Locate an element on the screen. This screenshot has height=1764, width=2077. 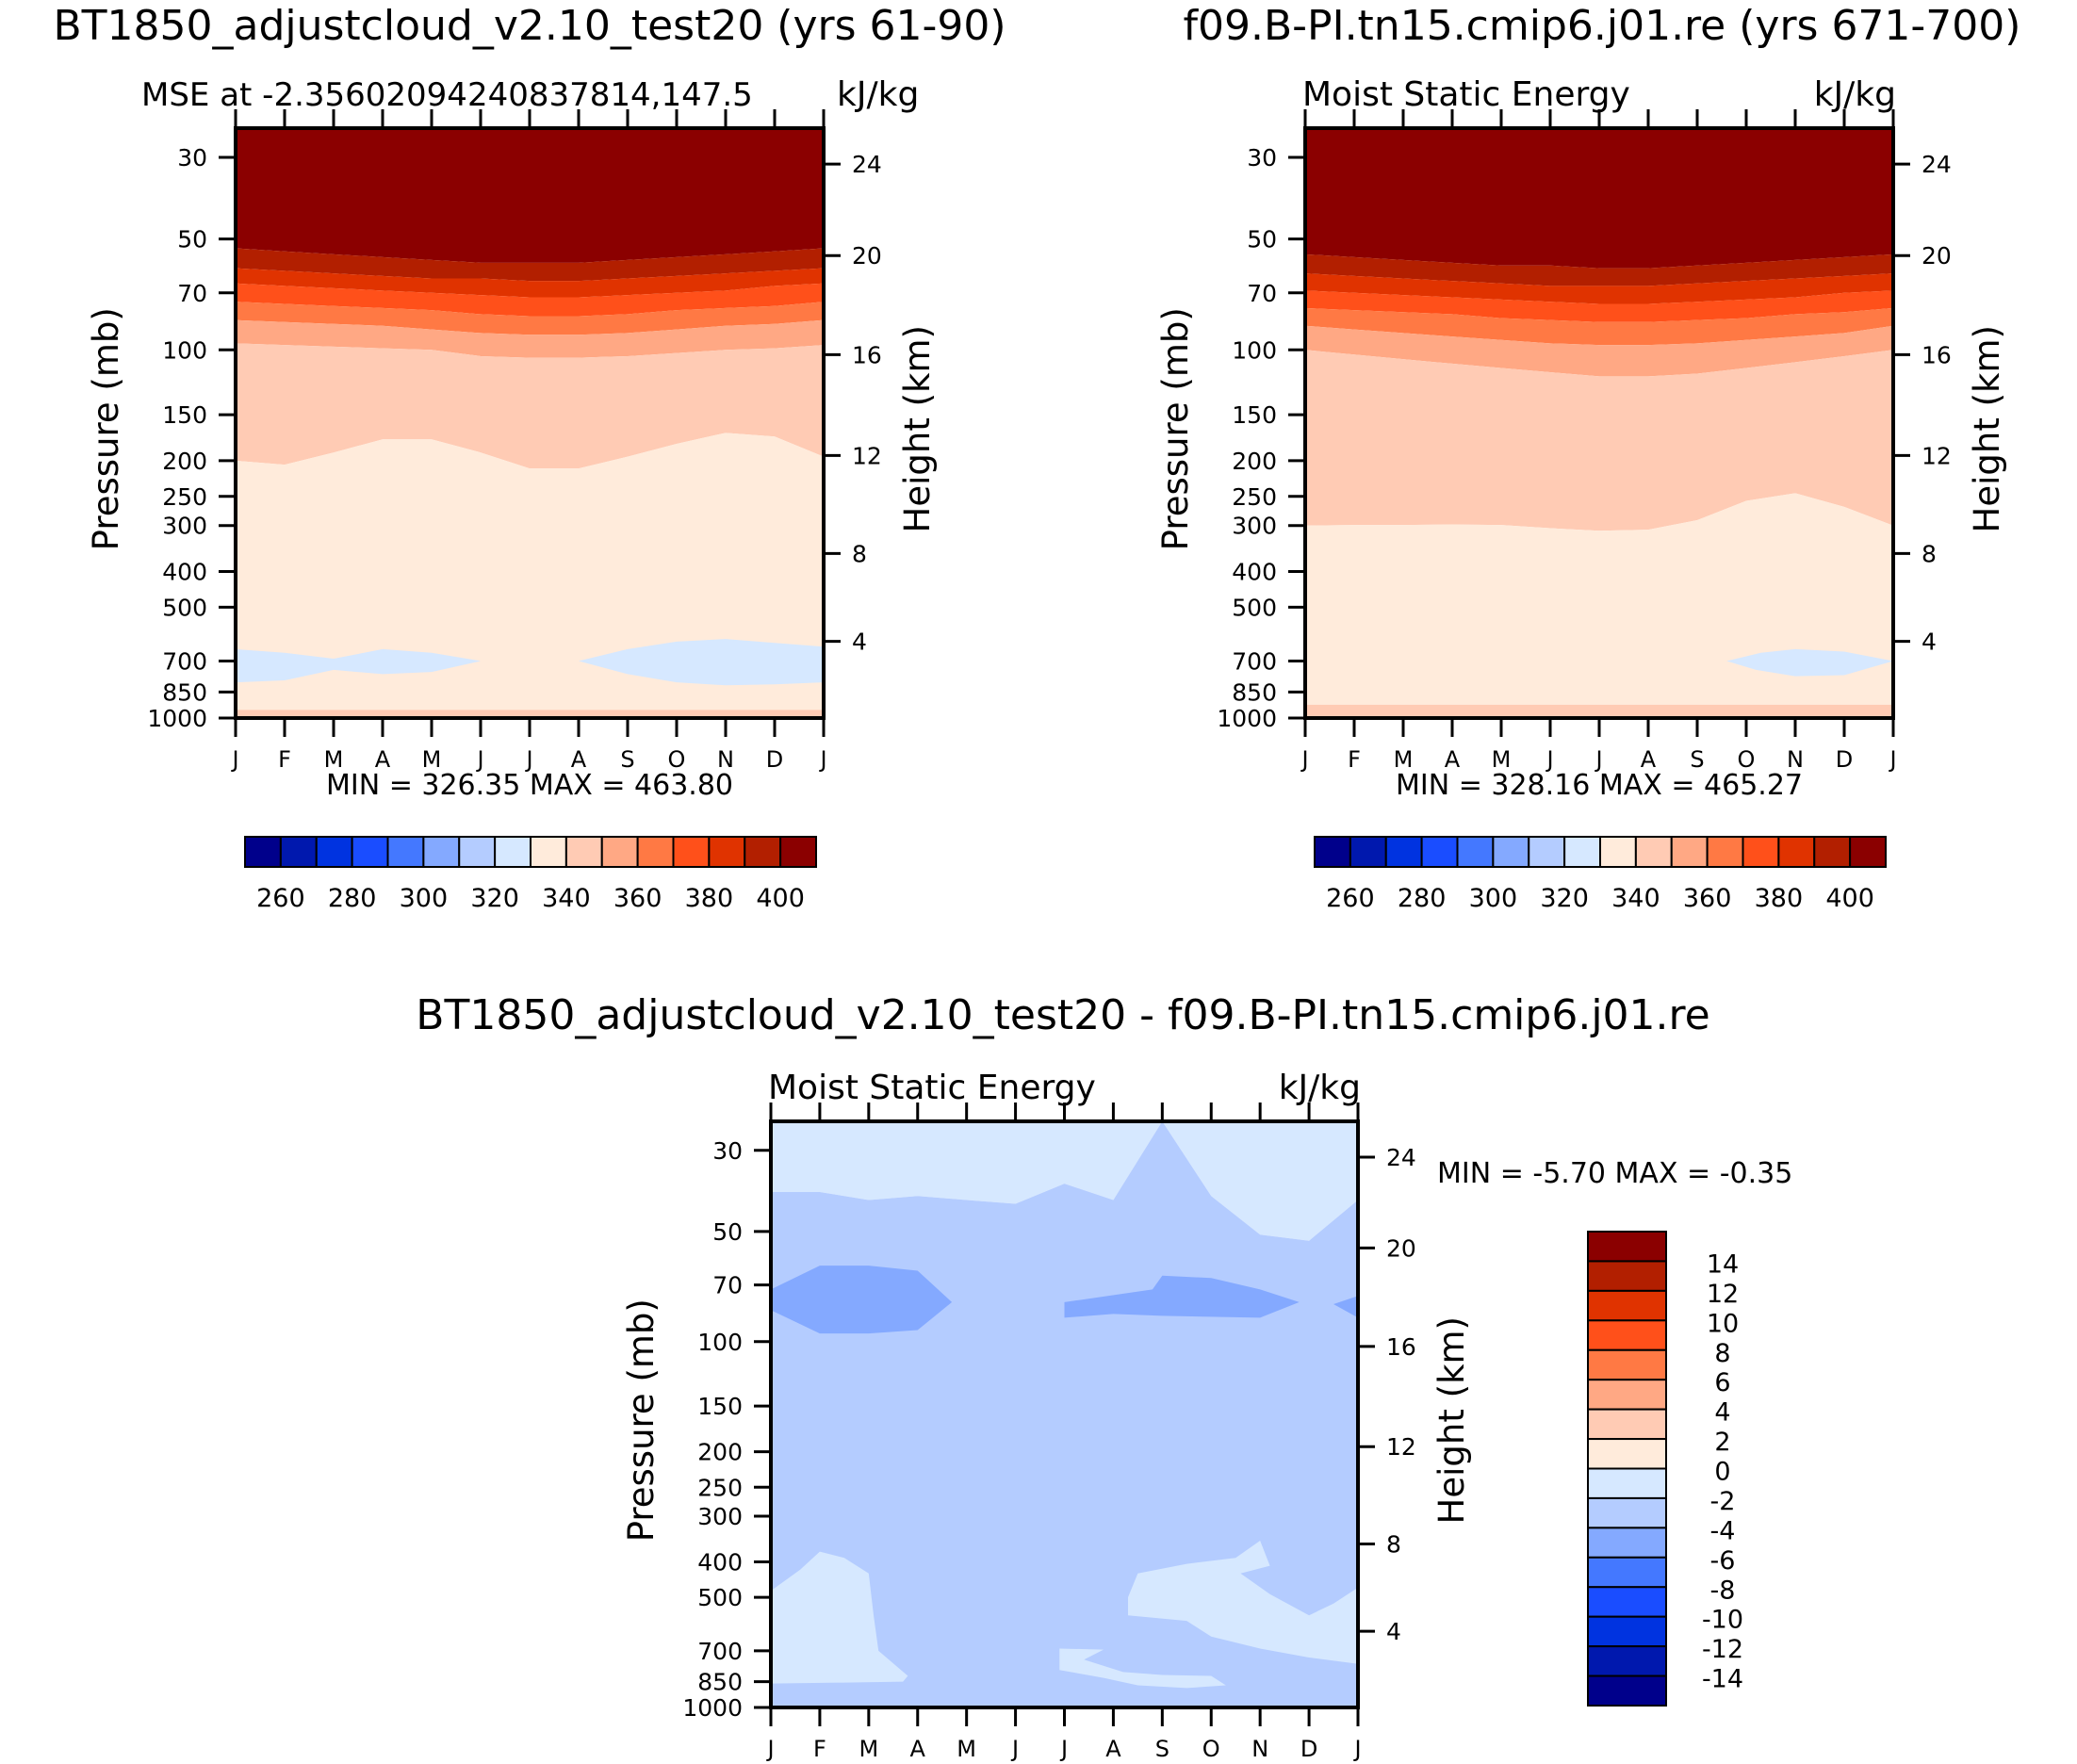
colorbar-label: 300 is located at coordinates (424, 899).